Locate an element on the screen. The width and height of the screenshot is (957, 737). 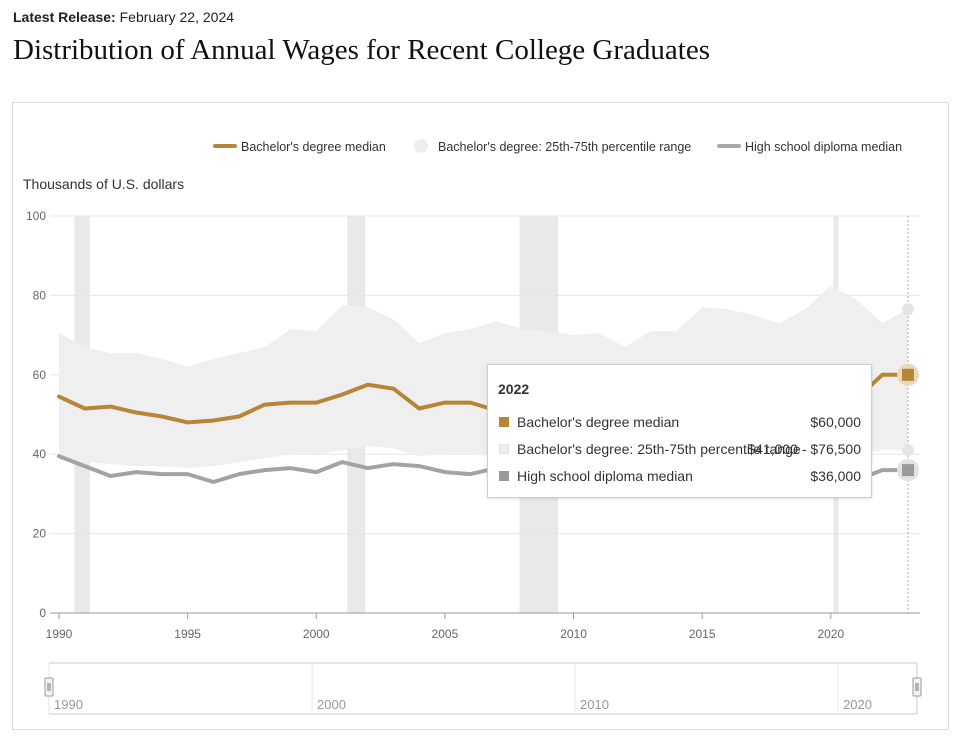
navigator-handle-right is located at coordinates (917, 687).